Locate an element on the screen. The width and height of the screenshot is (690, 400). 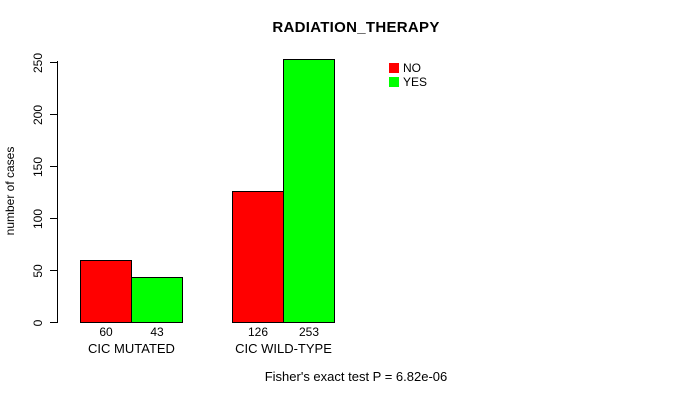
bar-value-label: 253 is located at coordinates (309, 332).